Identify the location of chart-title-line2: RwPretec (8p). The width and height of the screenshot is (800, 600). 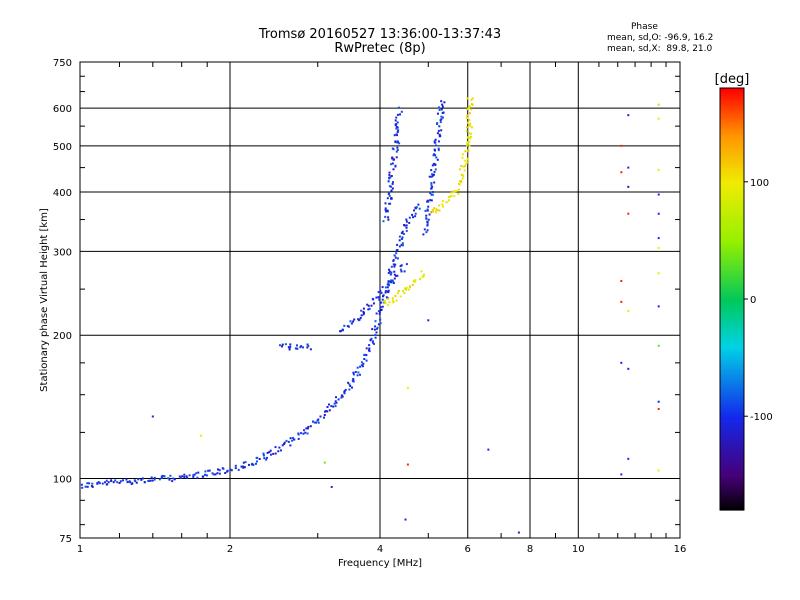
(380, 48).